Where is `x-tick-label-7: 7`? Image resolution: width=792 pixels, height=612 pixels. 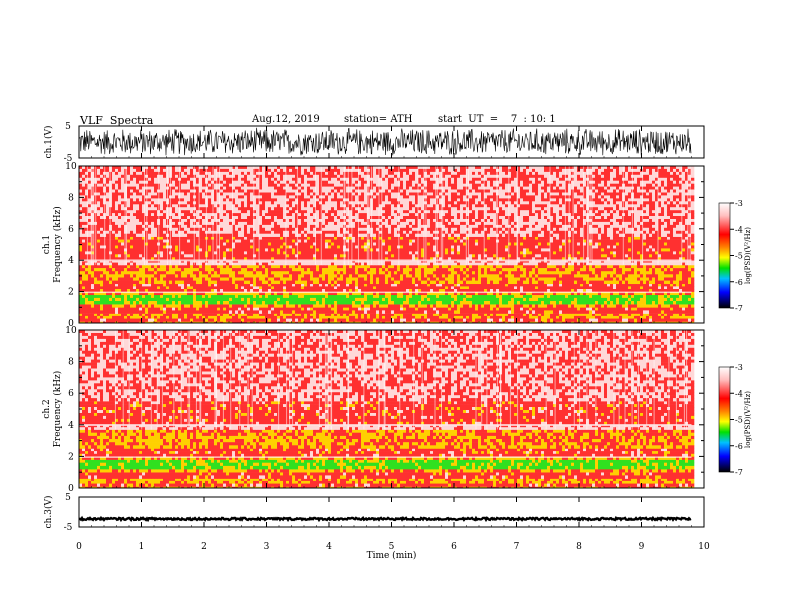 x-tick-label-7: 7 is located at coordinates (517, 547).